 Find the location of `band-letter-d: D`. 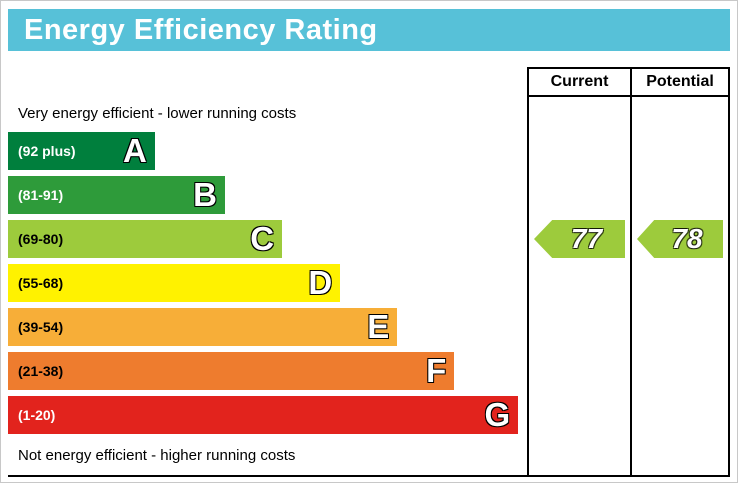

band-letter-d: D is located at coordinates (320, 282).